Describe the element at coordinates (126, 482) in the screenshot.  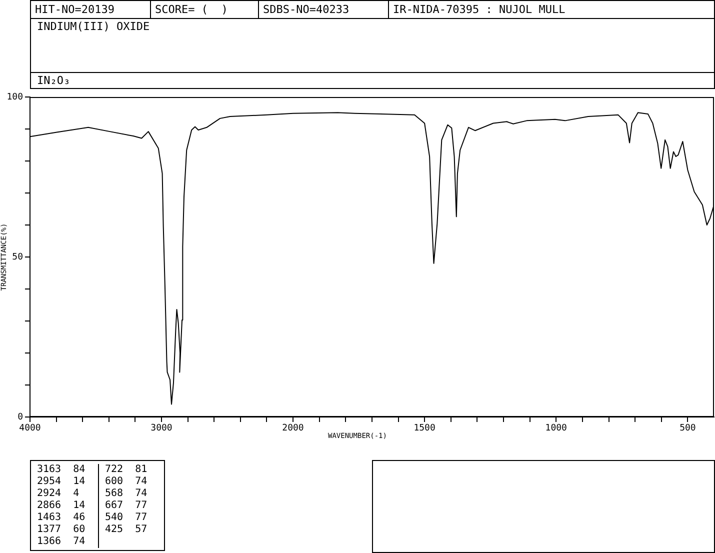
I see `text: 600 74` at that location.